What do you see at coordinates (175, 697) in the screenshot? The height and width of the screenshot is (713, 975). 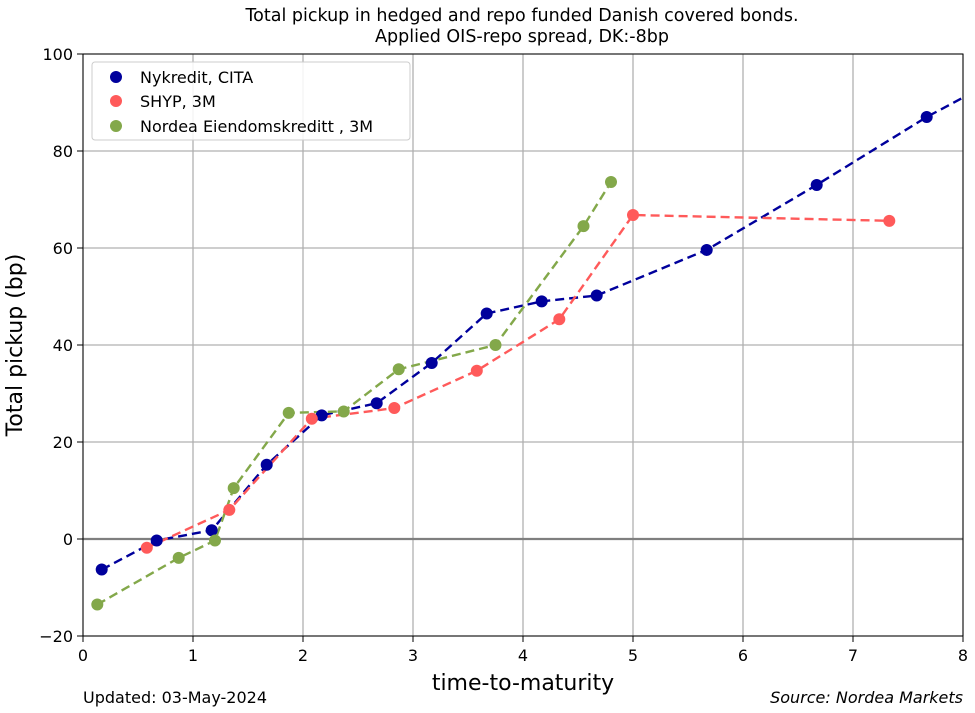 I see `footer-updated: Updated: 03-May-2024` at bounding box center [175, 697].